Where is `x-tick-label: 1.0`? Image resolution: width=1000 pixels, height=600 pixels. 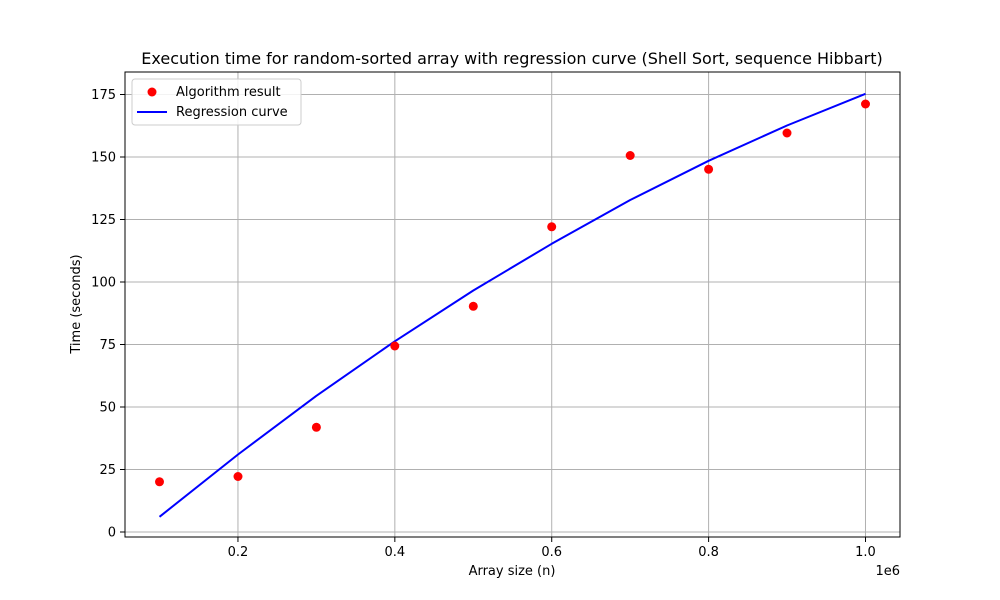 x-tick-label: 1.0 is located at coordinates (865, 552).